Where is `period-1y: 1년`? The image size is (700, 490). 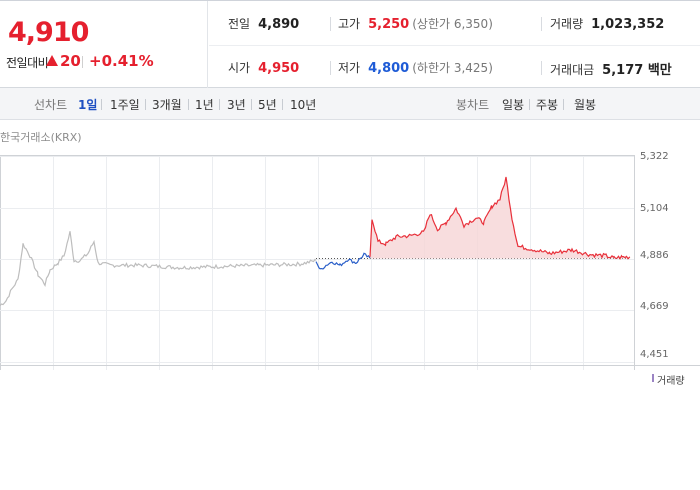 period-1y: 1년 is located at coordinates (204, 105).